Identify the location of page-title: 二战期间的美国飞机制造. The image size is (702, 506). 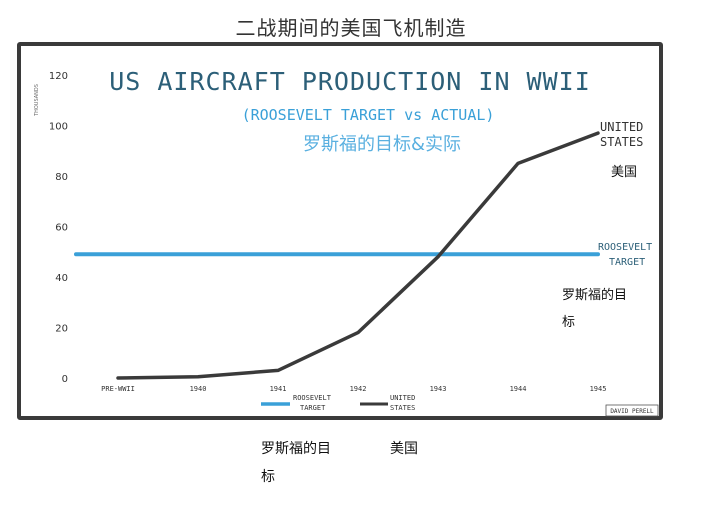
(351, 28).